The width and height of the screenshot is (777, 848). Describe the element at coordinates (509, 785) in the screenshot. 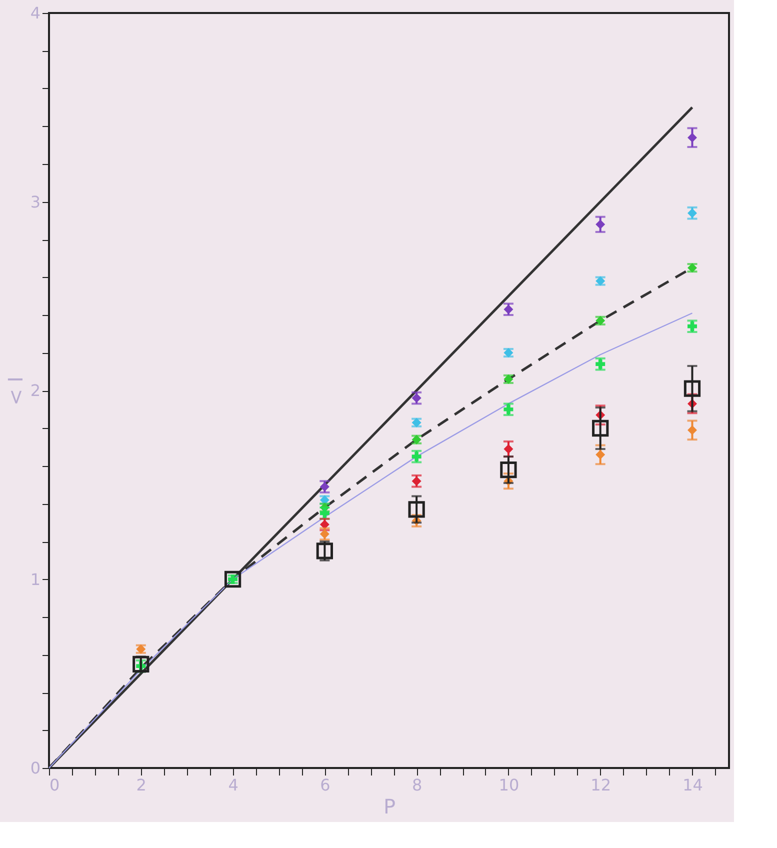

I see `x-tick-label: 10` at that location.